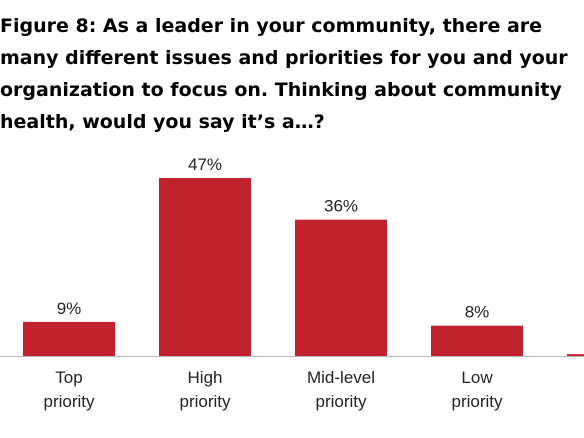 This screenshot has width=584, height=438. Describe the element at coordinates (68, 377) in the screenshot. I see `category-label-1-line-1: Top` at that location.